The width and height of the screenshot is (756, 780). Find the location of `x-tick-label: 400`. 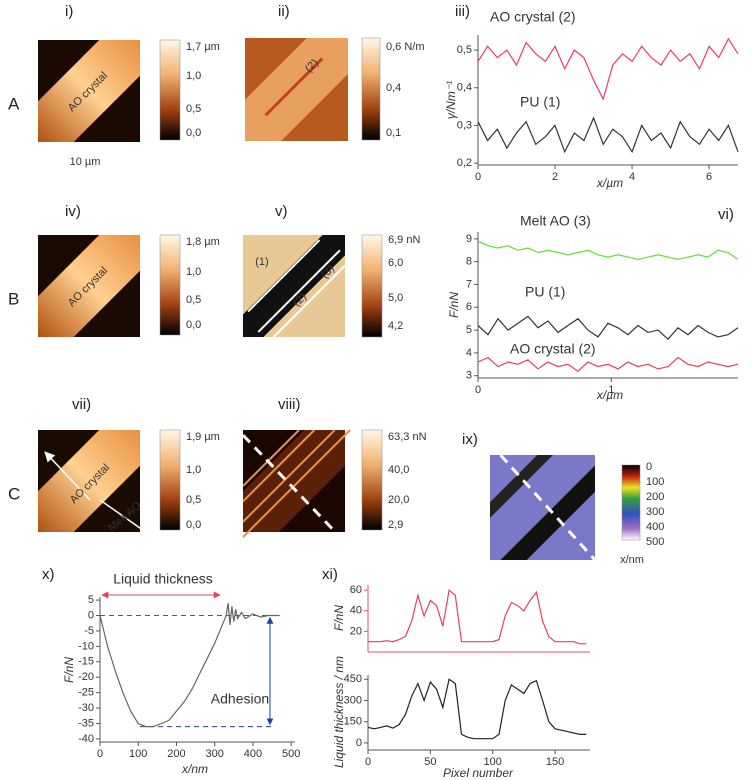

x-tick-label: 400 is located at coordinates (253, 754).